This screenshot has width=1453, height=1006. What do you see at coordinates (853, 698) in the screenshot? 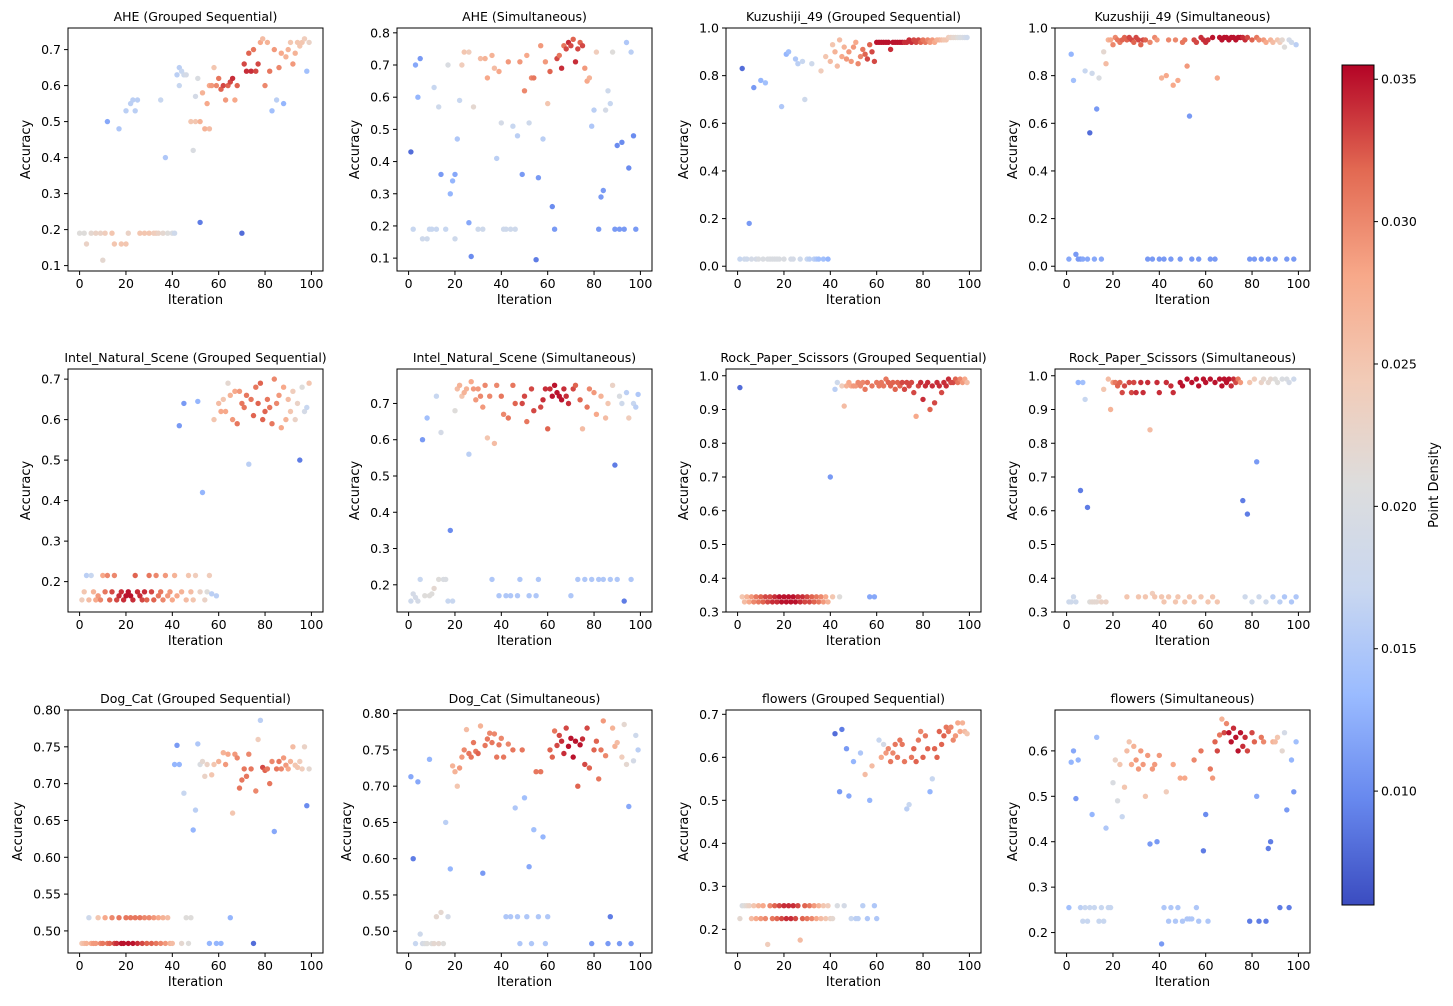
I see `subplot-title: flowers (Grouped Sequential)` at bounding box center [853, 698].